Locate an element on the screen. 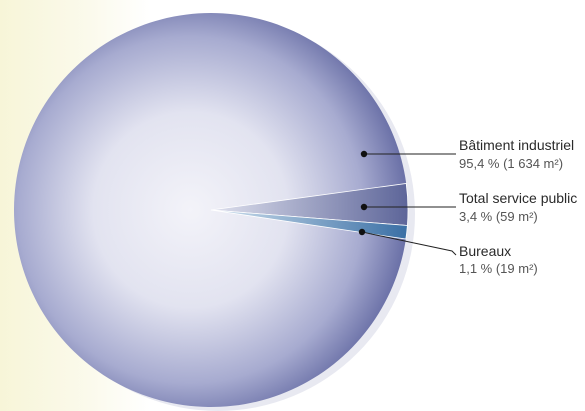 This screenshot has height=411, width=585. slice-value-label: 95,4 % (1 634 m²) is located at coordinates (511, 163).